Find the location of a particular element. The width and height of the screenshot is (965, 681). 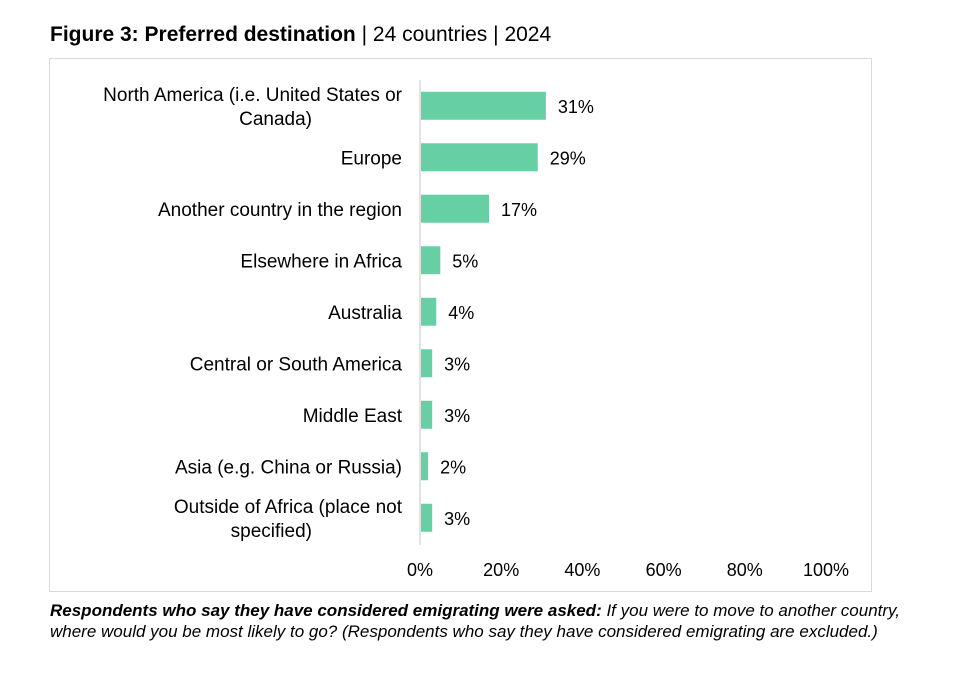

x-tick-label: 40% is located at coordinates (582, 570).